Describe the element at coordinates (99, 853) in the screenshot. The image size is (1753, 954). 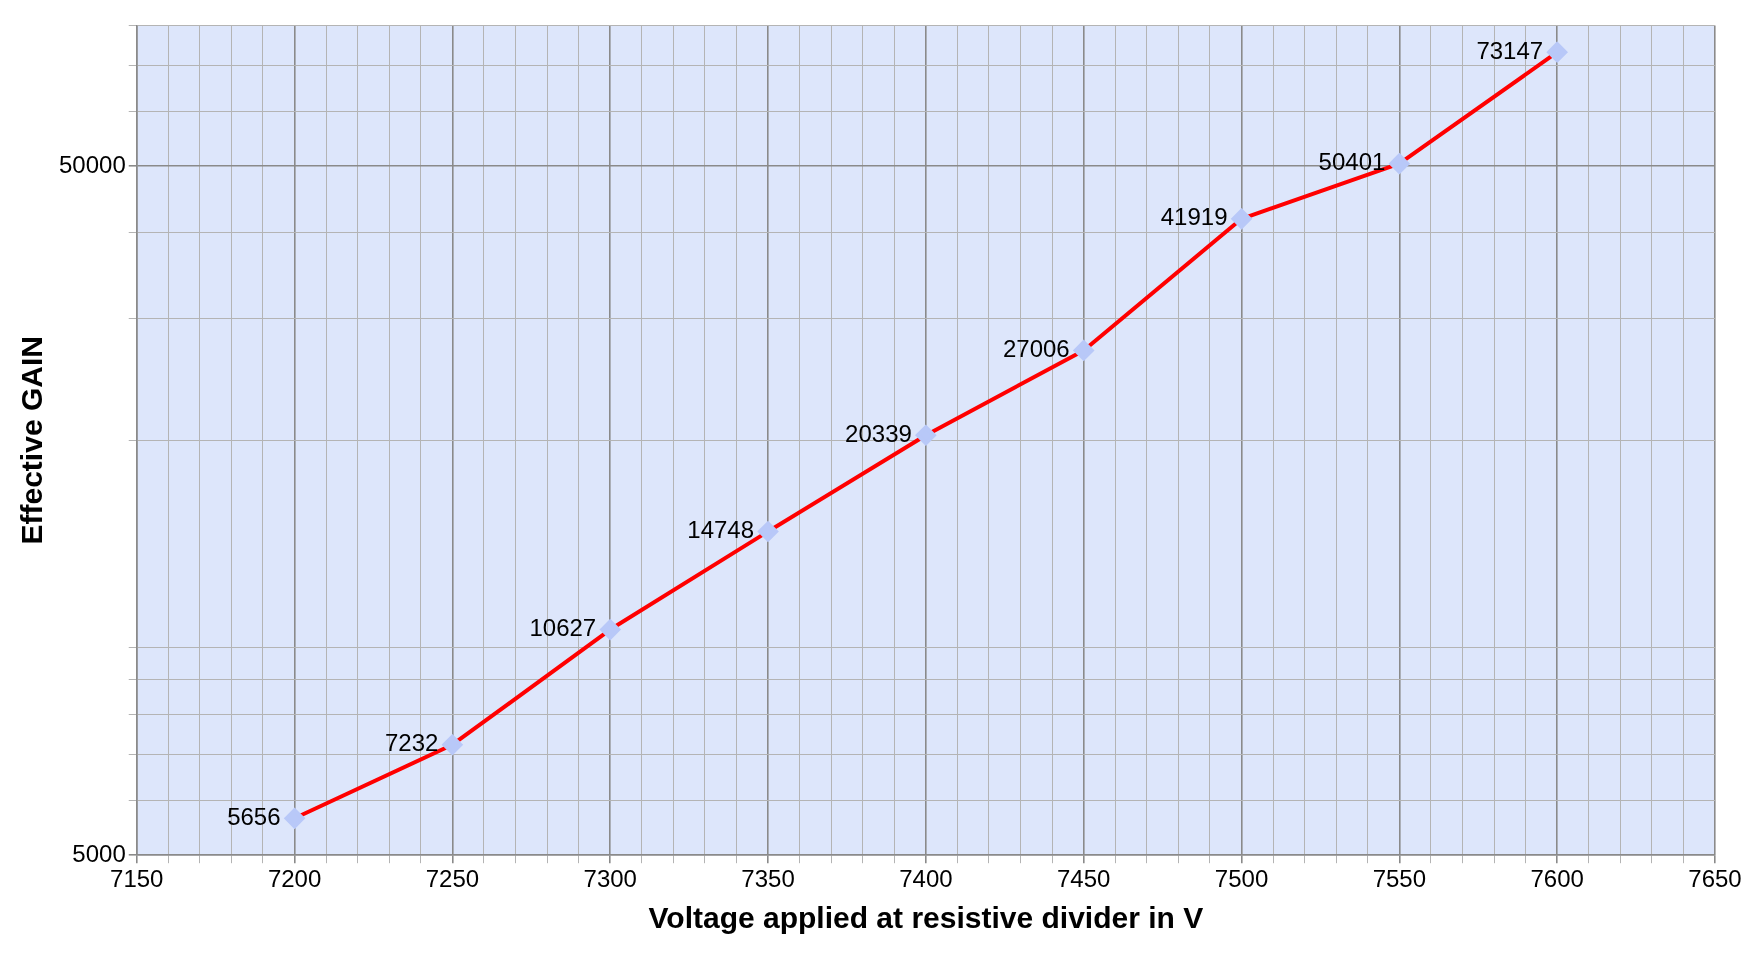
I see `y-tick-label: 5000` at that location.